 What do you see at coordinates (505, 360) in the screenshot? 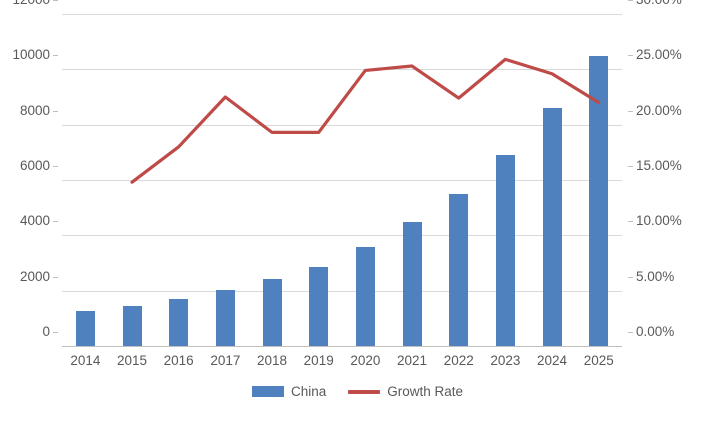
I see `x-axis-tick-label: 2023` at bounding box center [505, 360].